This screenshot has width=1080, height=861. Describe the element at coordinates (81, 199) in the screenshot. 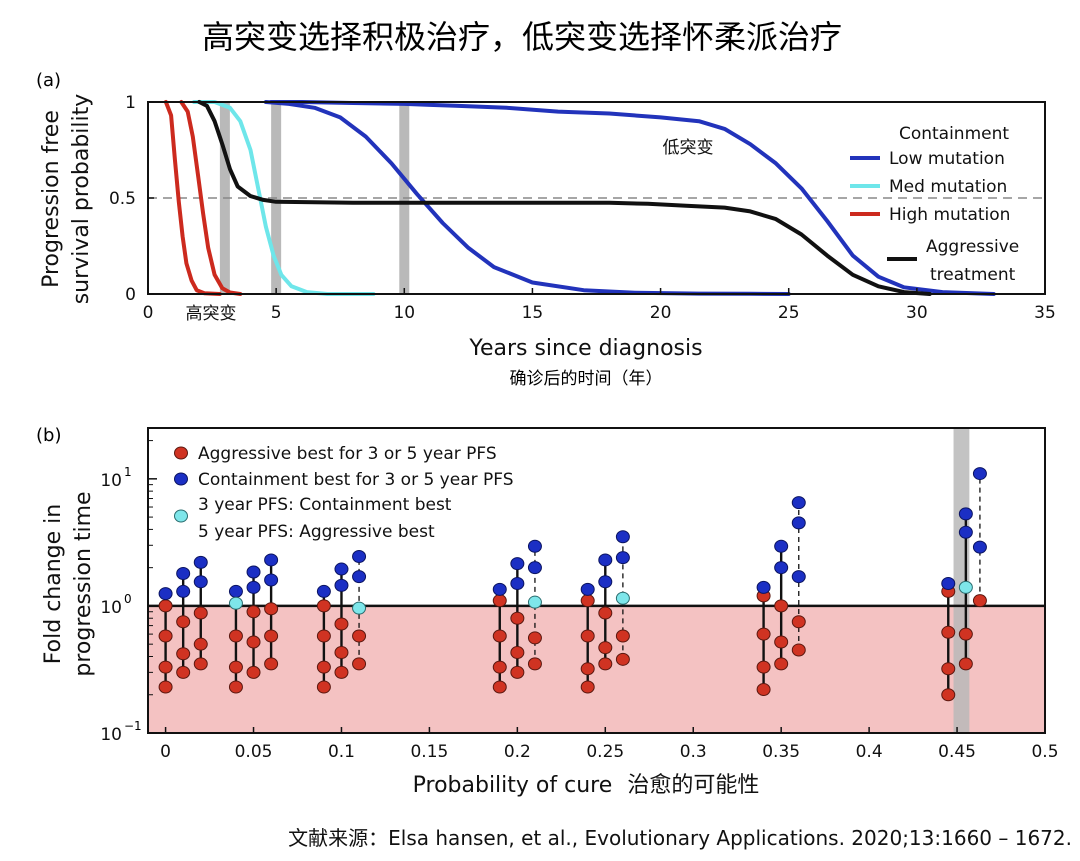

I see `panel-a-ylabel-line2: survival probability` at that location.